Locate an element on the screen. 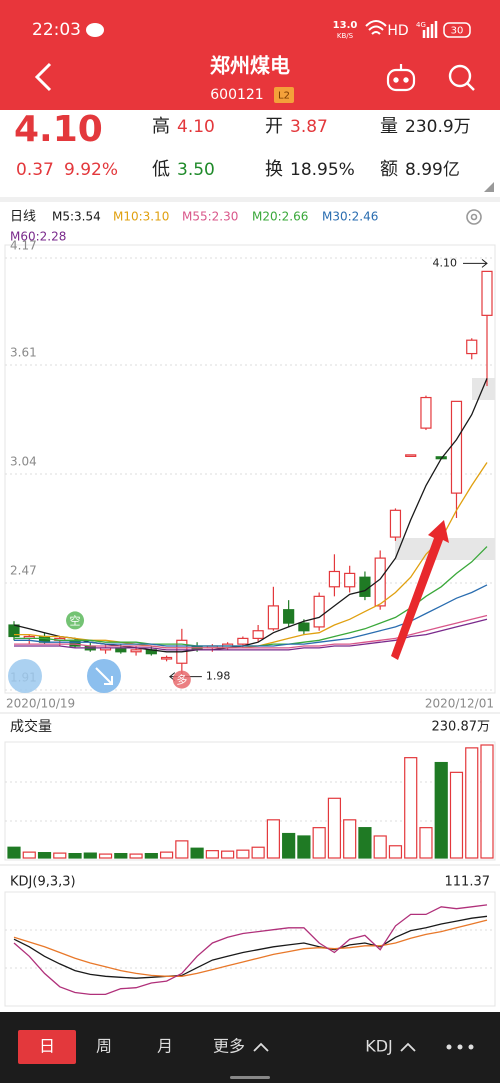  battery-level: 30 is located at coordinates (457, 31).